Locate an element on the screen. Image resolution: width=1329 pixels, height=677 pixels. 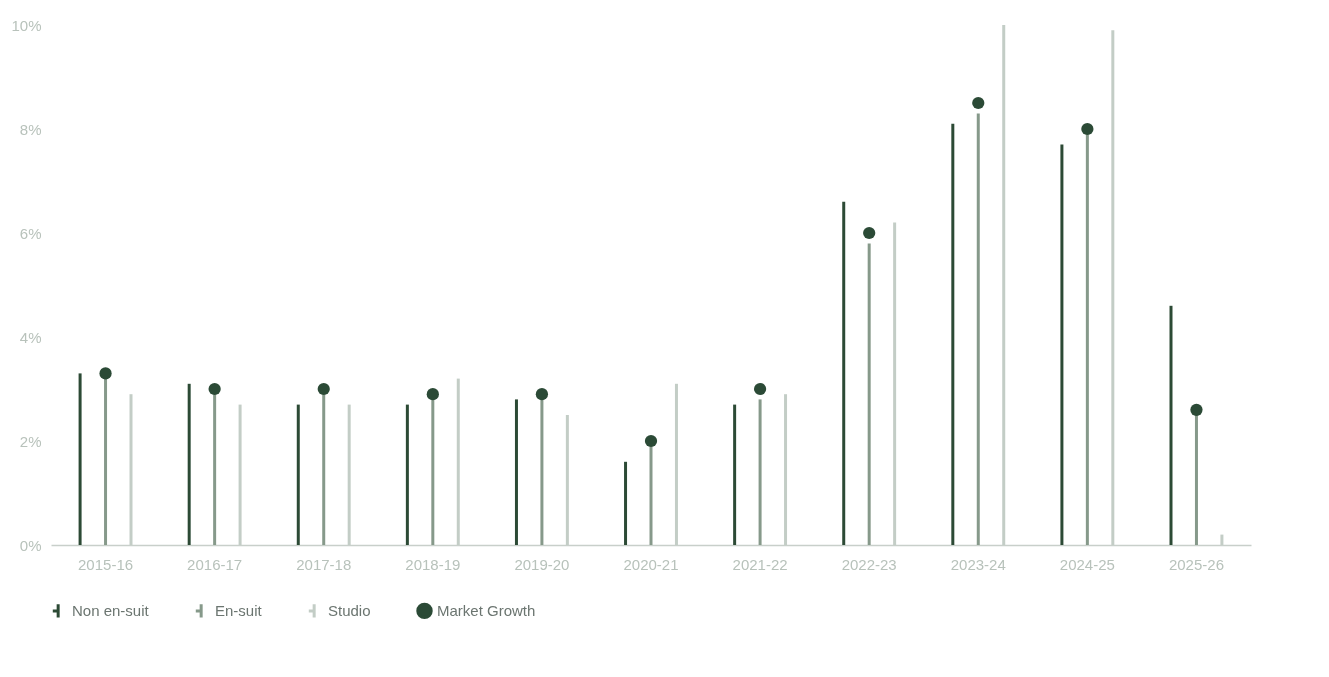
x-tick-label: 2020-21 is located at coordinates (651, 564).